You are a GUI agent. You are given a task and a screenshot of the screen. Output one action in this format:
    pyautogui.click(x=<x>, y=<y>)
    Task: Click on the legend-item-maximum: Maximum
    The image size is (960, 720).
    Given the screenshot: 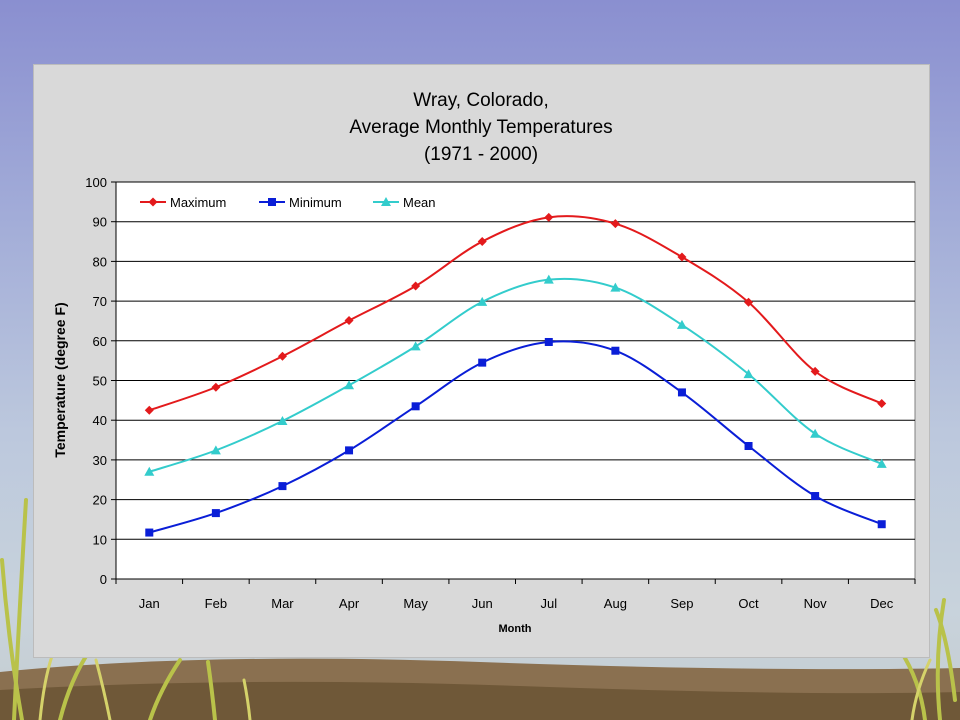 What is the action you would take?
    pyautogui.click(x=183, y=202)
    